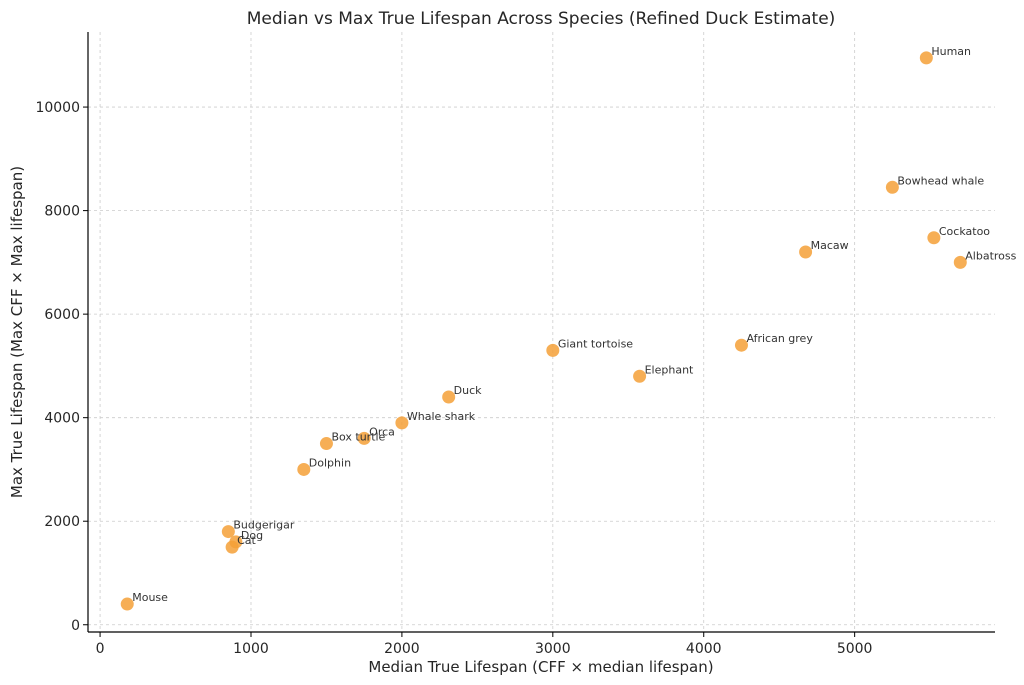 This screenshot has height=685, width=1024. Describe the element at coordinates (62, 419) in the screenshot. I see `y-tick-label: 4000` at that location.